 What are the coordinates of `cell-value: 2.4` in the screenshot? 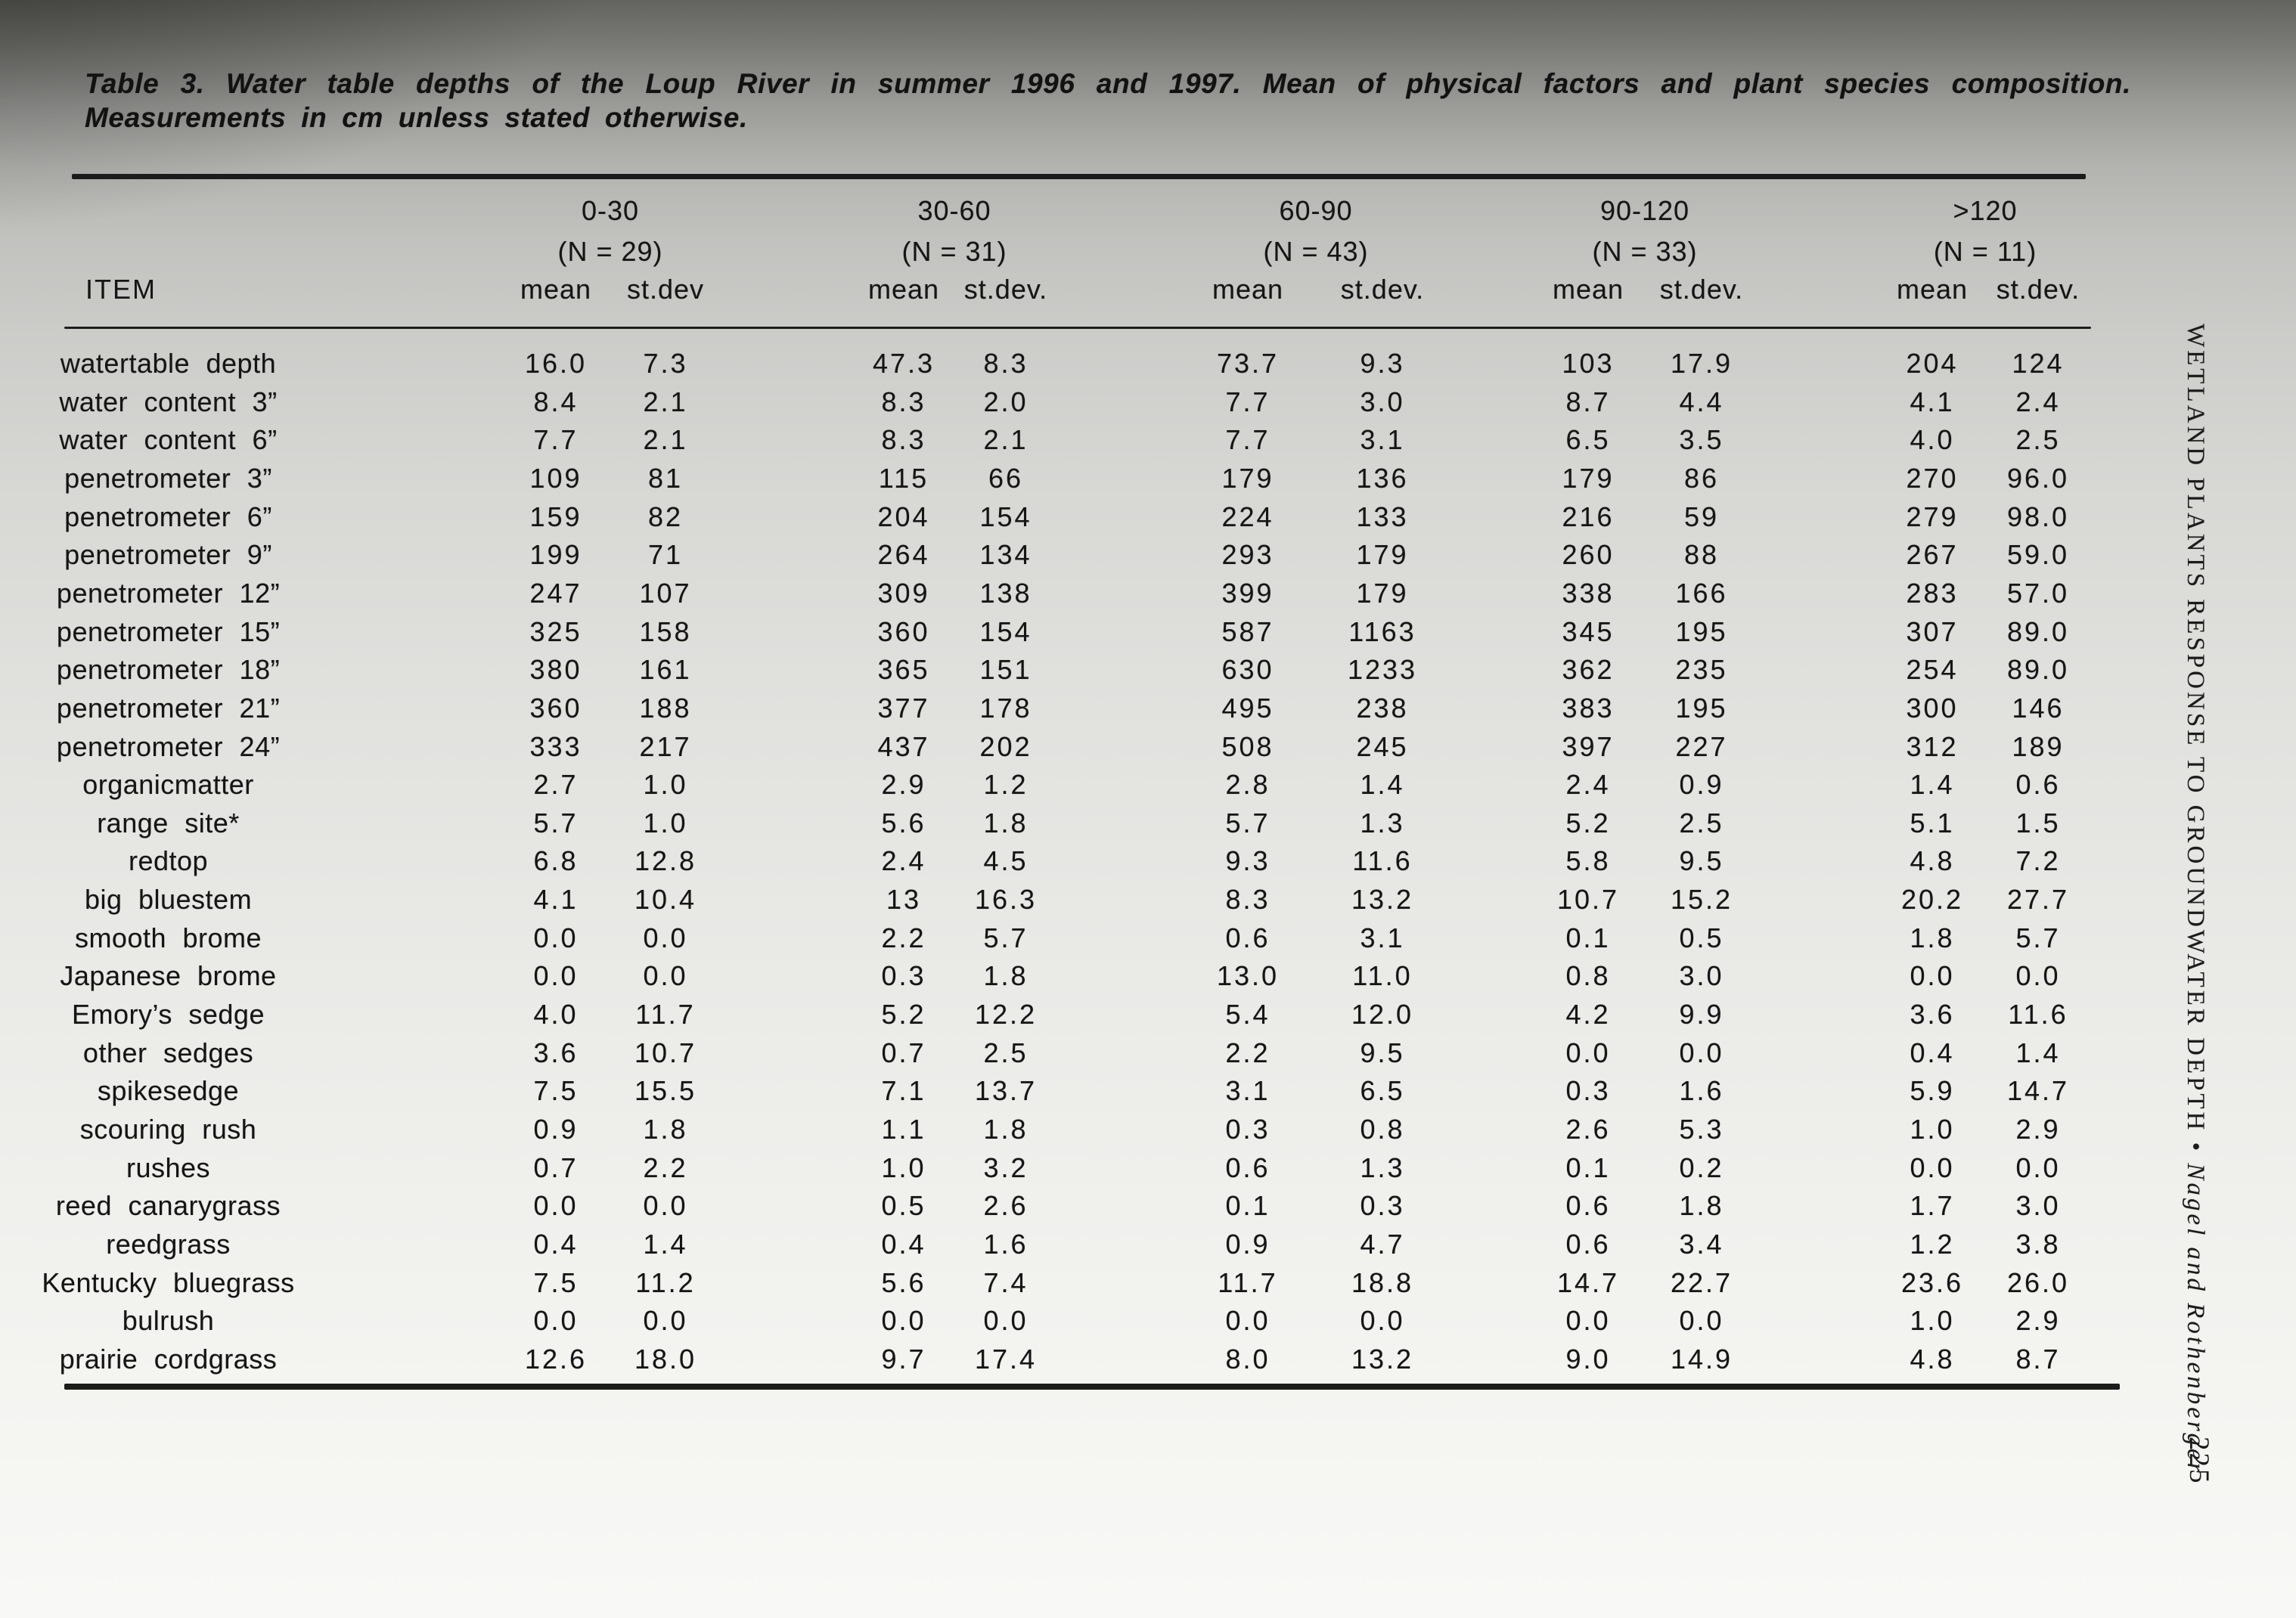 It's located at (2038, 402).